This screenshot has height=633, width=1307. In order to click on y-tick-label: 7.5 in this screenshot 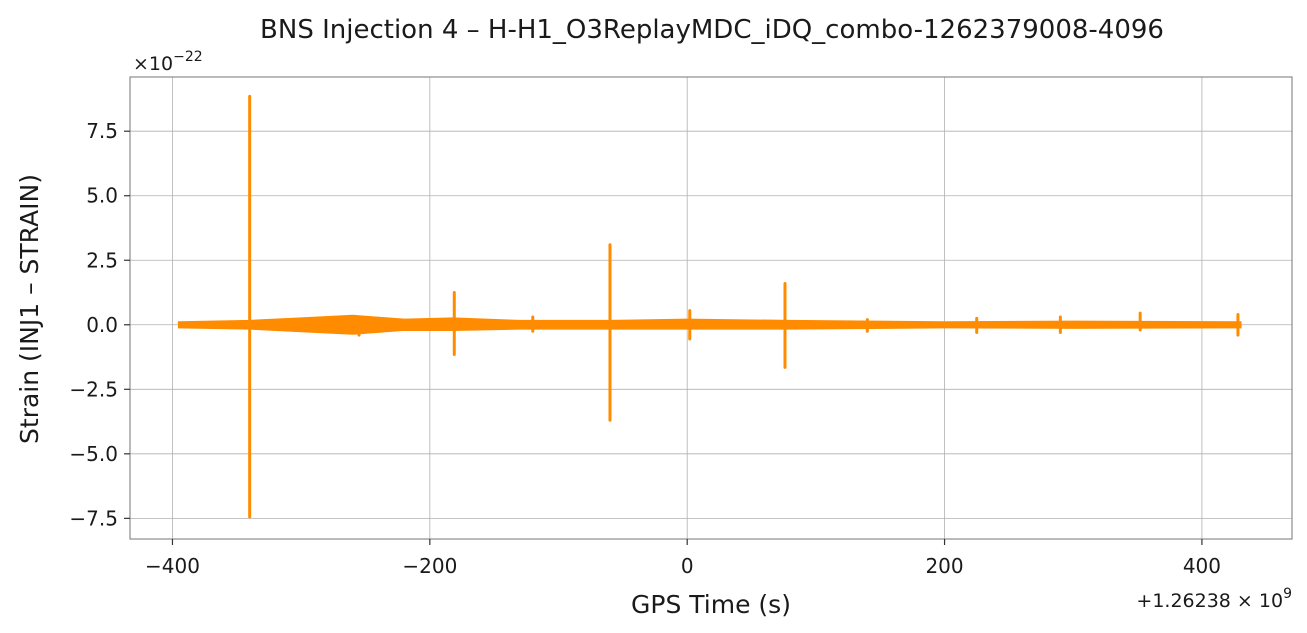, I will do `click(102, 131)`.